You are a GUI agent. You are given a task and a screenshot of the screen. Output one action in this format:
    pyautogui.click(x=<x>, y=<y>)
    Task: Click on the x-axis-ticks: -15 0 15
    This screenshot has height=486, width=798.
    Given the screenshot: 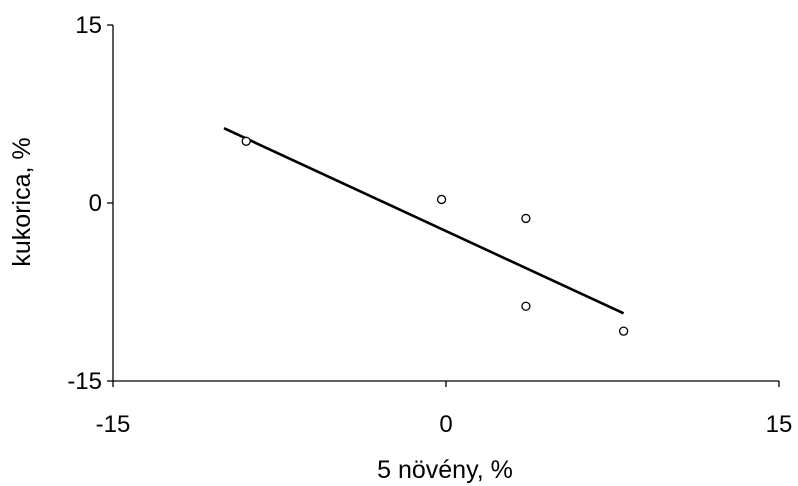 What is the action you would take?
    pyautogui.click(x=444, y=409)
    